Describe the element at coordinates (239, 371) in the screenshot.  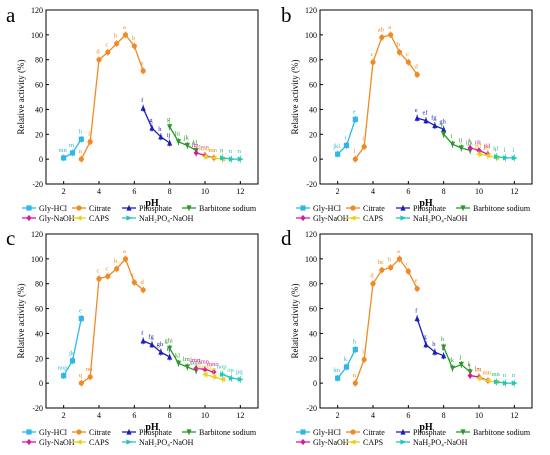
I see `data-label: pq` at that location.